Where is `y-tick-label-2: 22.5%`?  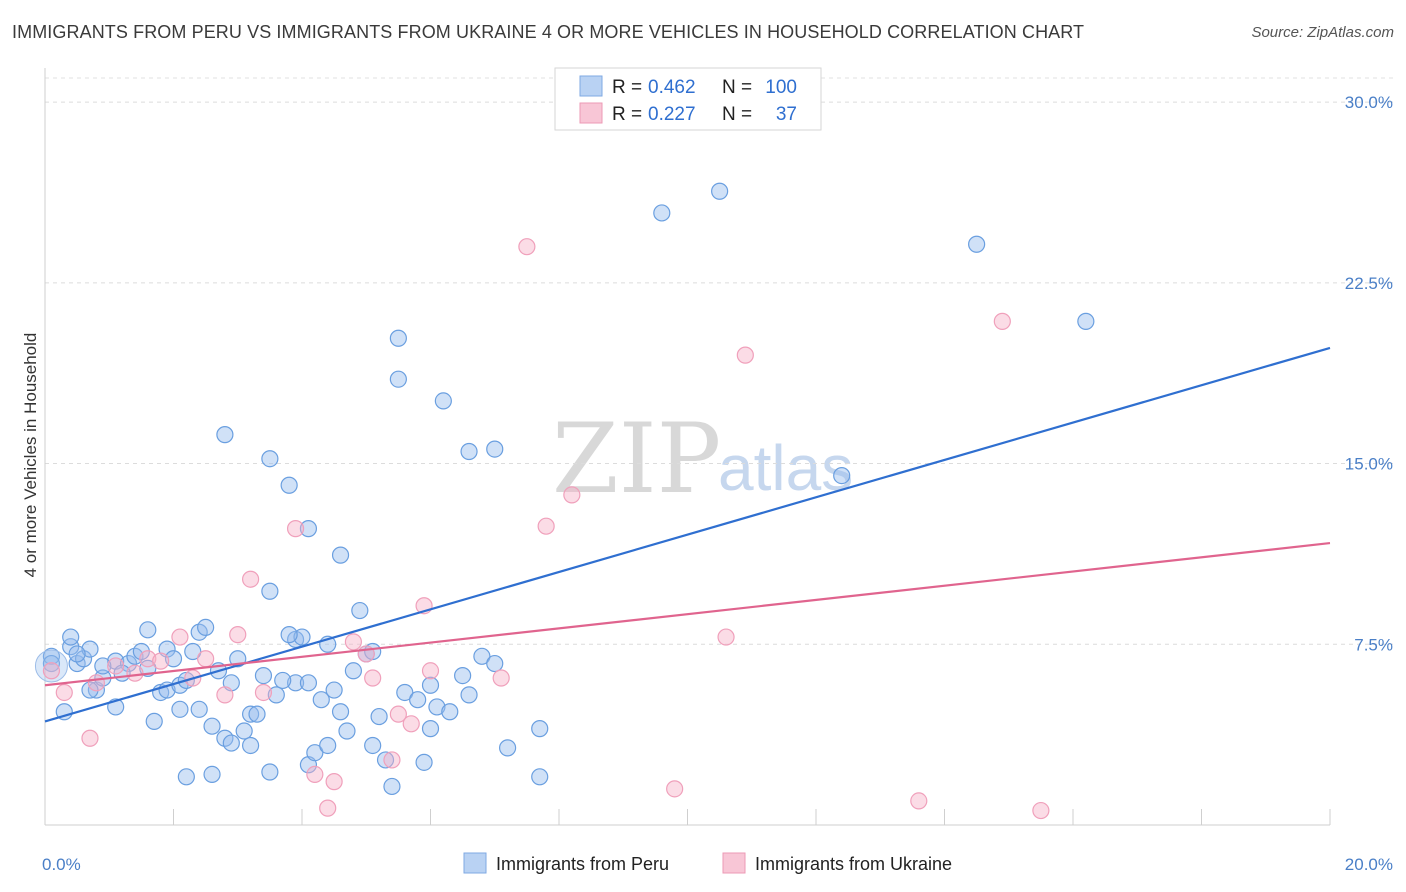 y-tick-label-2: 22.5% is located at coordinates (1369, 283).